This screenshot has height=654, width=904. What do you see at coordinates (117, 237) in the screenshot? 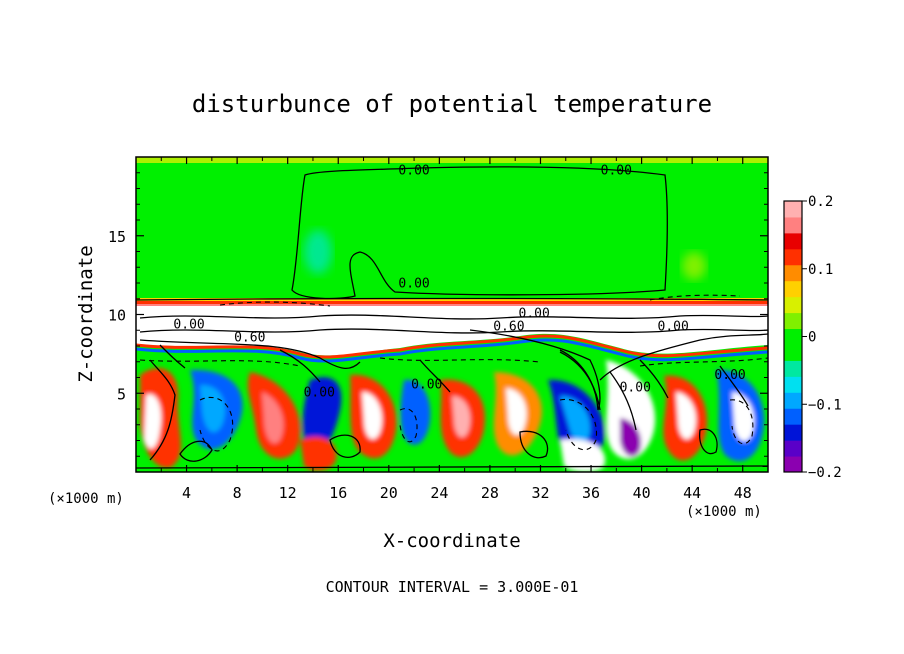
I see `y-tick-label: 15` at bounding box center [117, 237].